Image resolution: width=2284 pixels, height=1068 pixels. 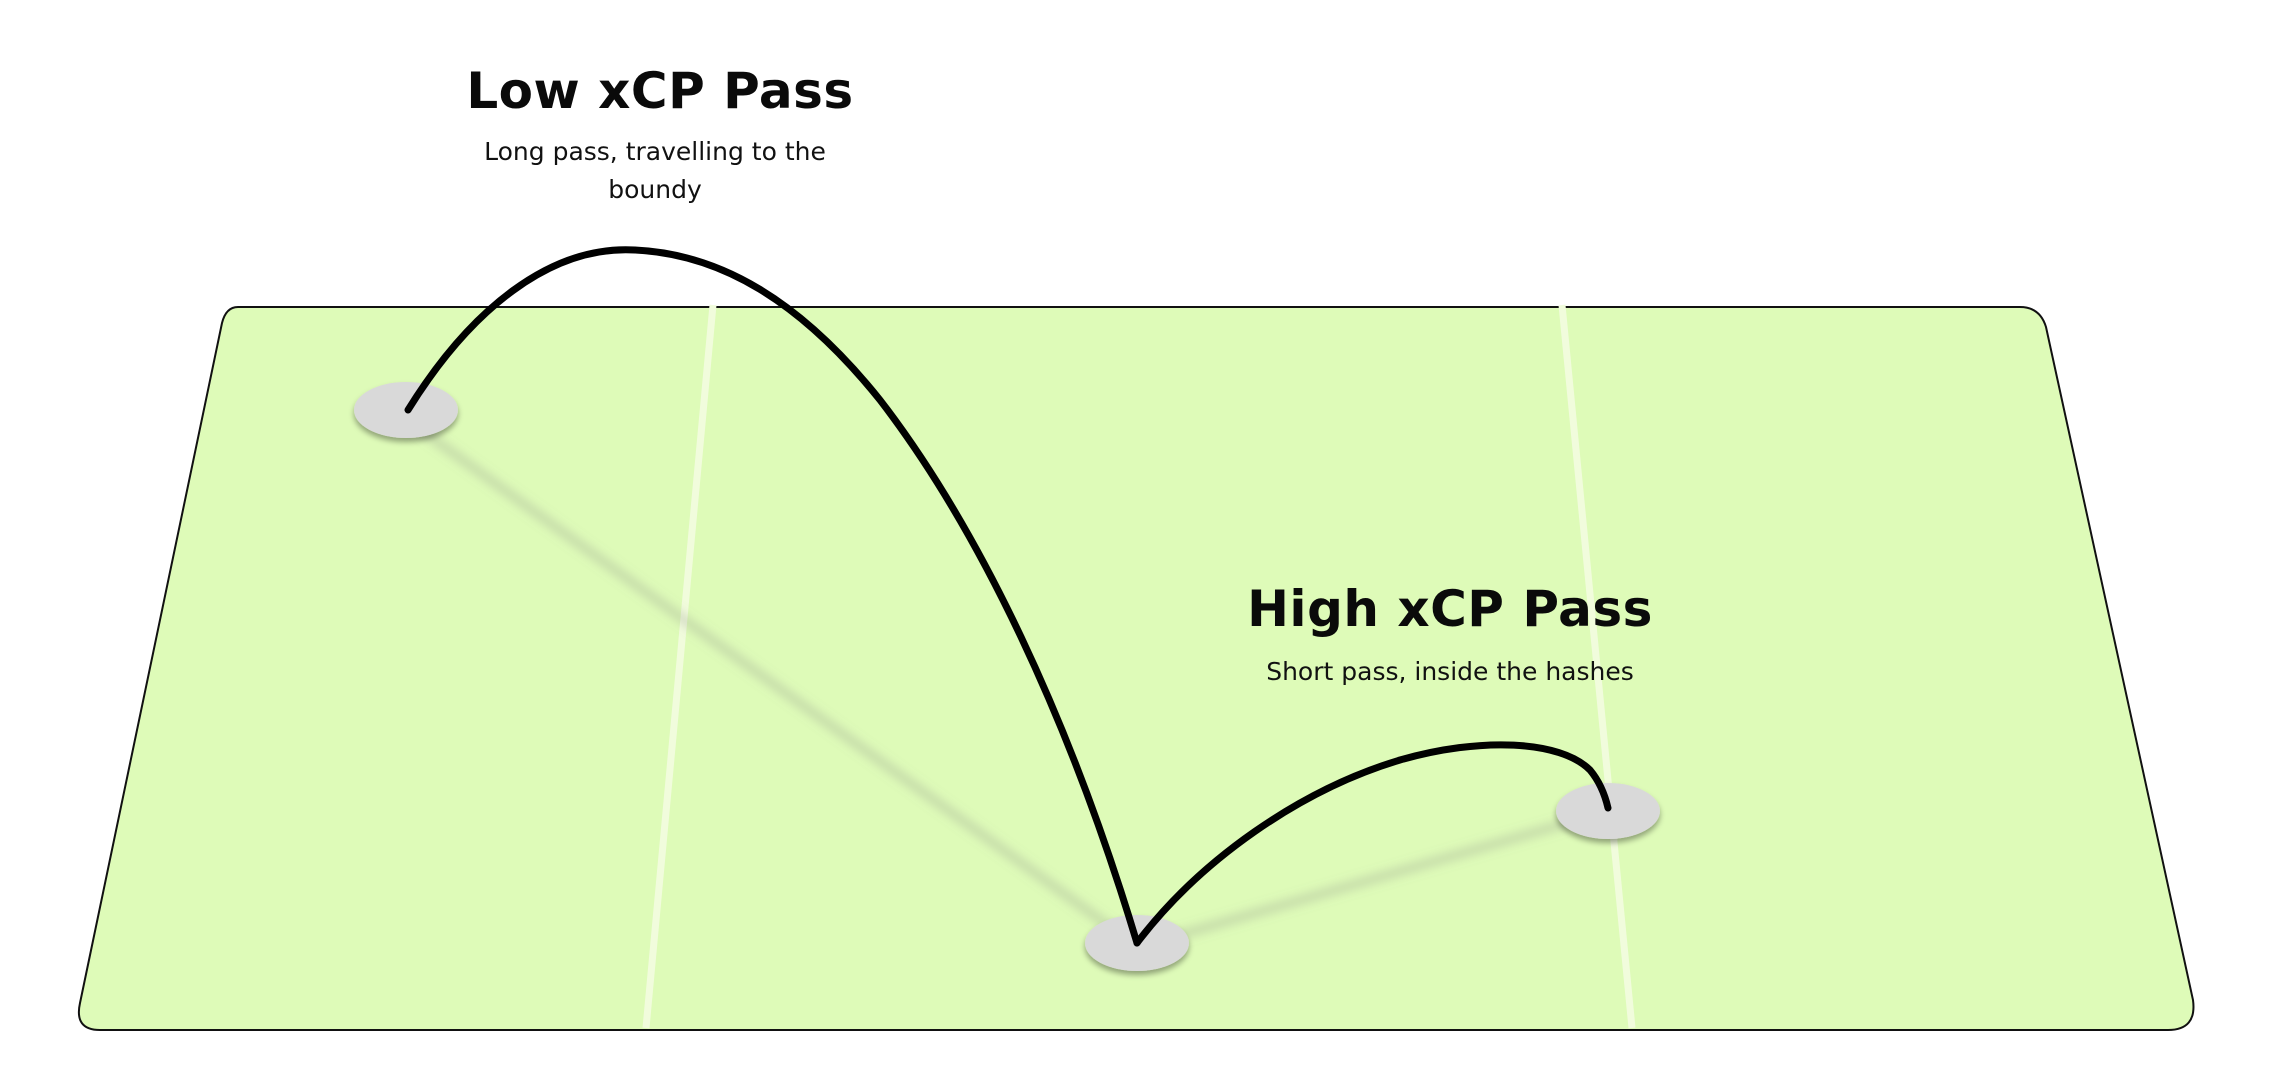 I want to click on high-xcp-pass-arc, so click(x=1372, y=844).